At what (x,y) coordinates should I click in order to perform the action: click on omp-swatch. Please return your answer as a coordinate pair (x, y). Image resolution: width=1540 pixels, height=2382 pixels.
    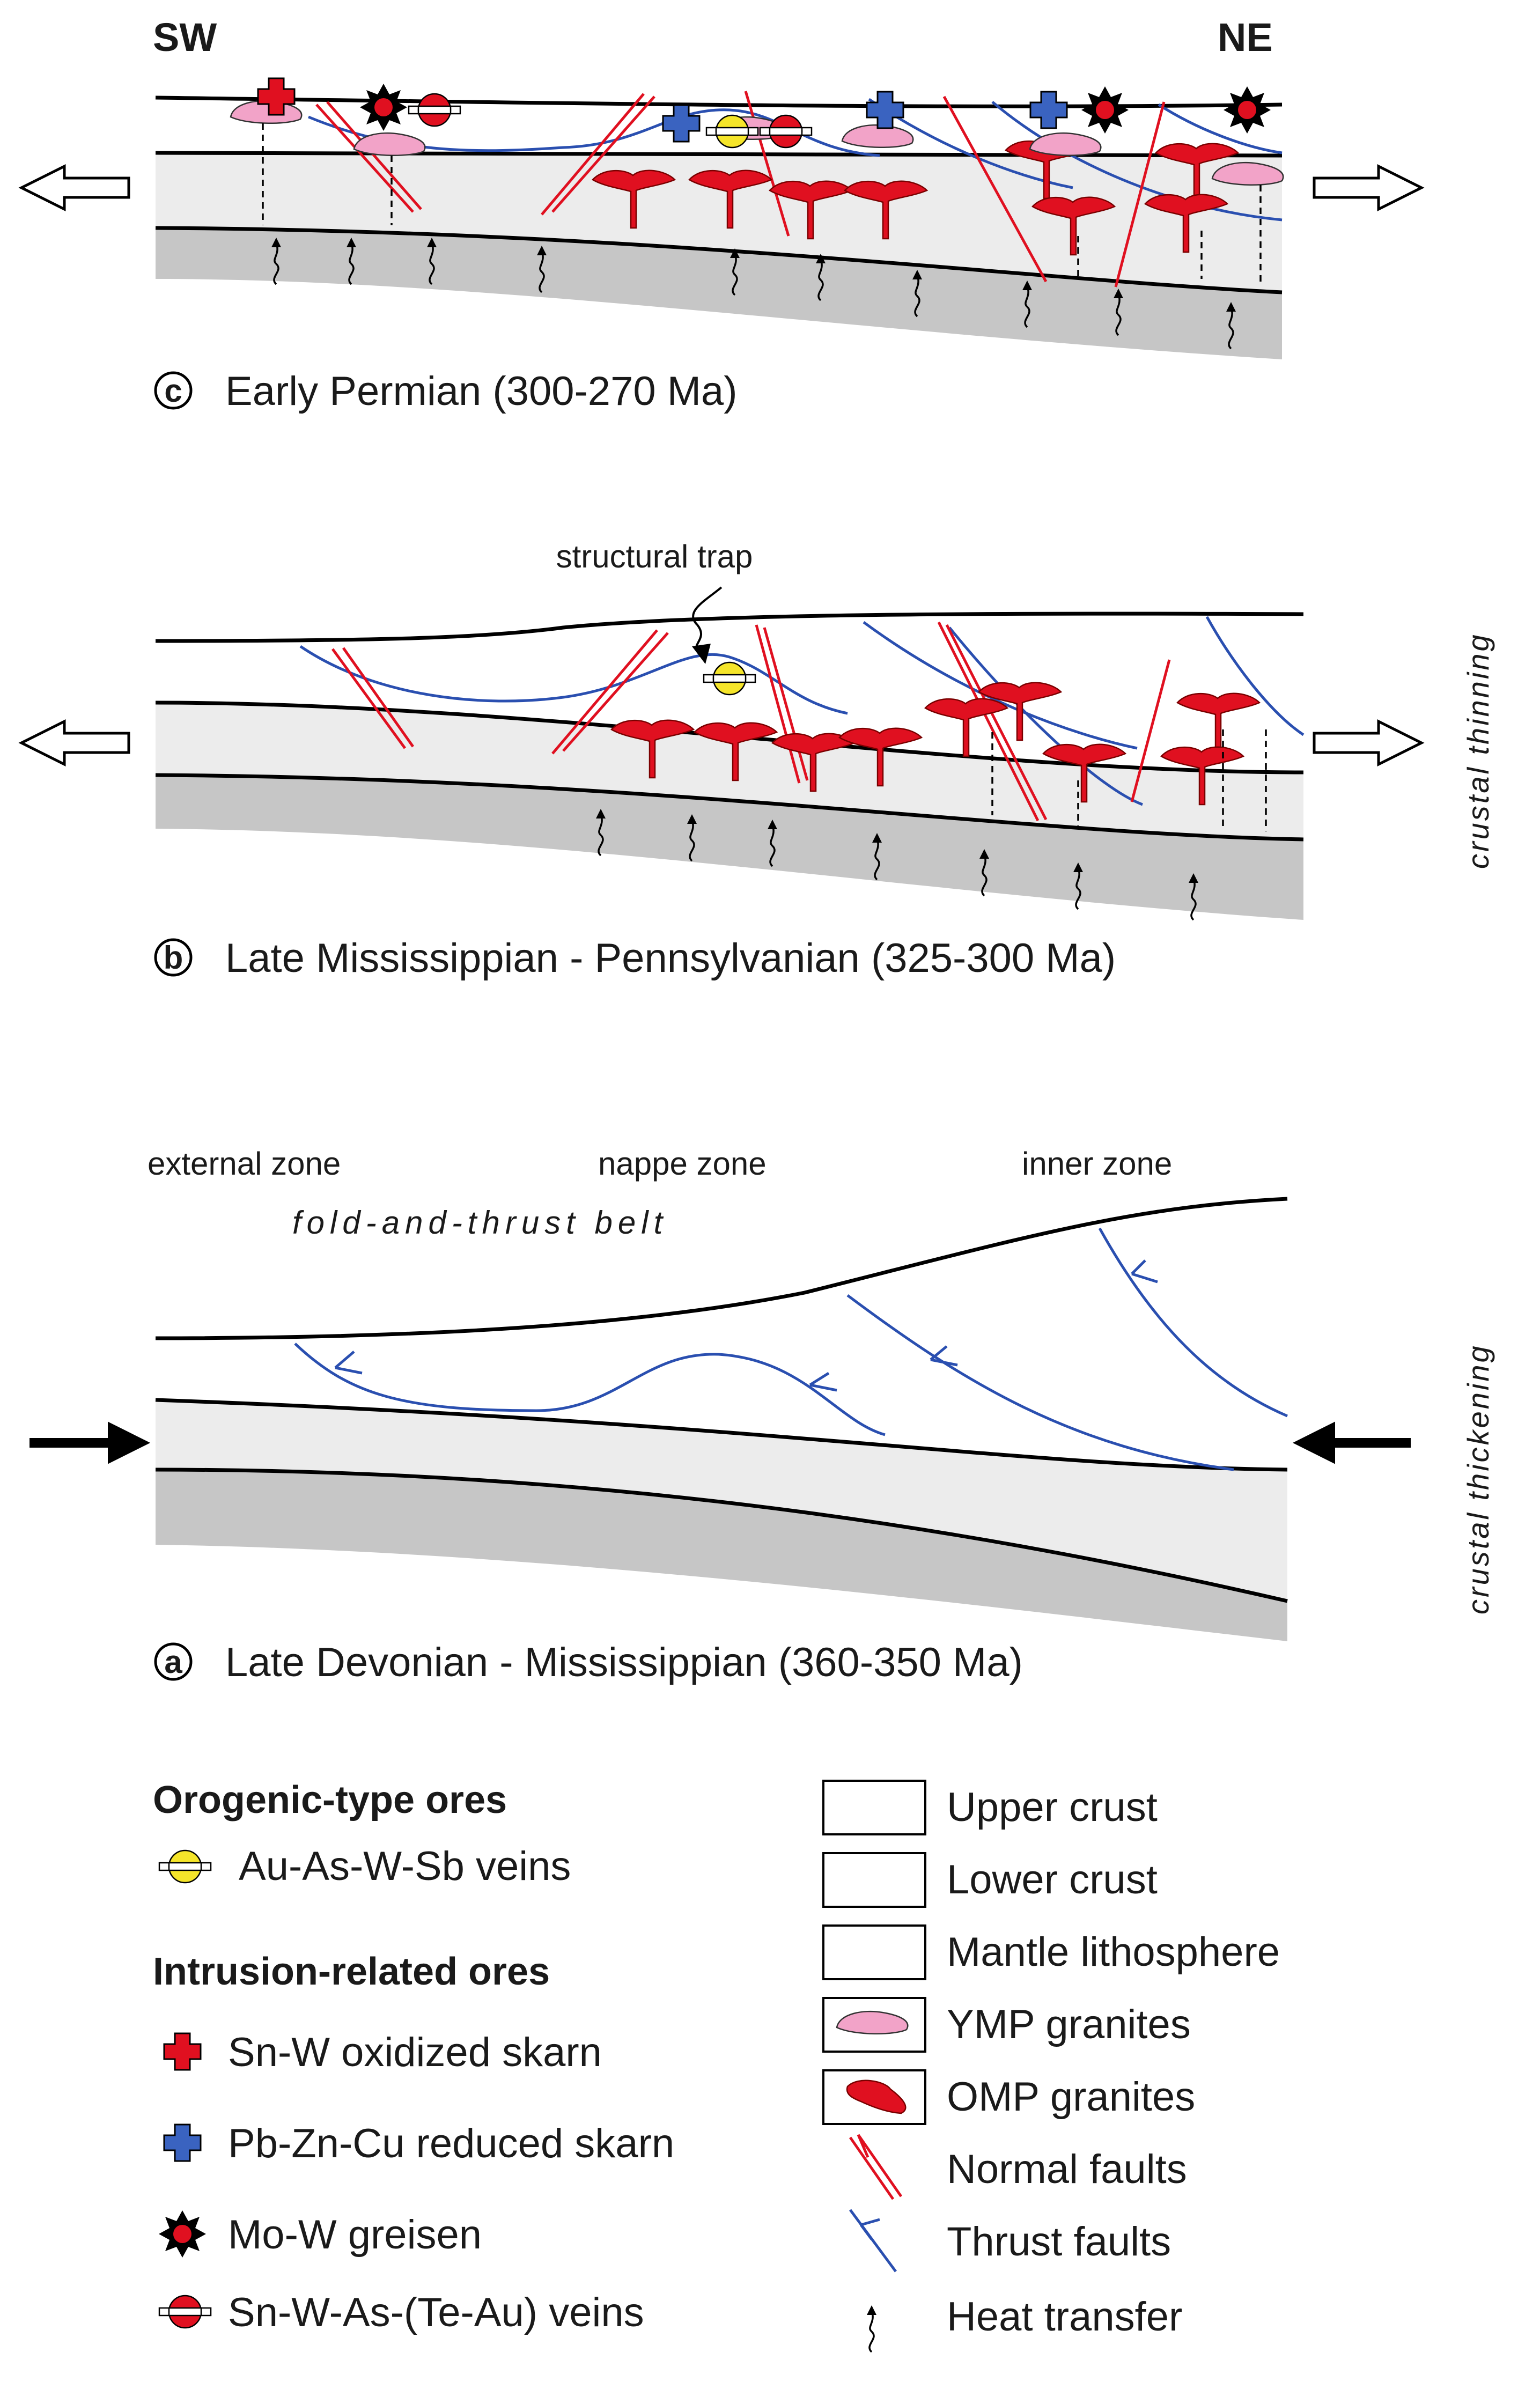
    Looking at the image, I should click on (874, 2097).